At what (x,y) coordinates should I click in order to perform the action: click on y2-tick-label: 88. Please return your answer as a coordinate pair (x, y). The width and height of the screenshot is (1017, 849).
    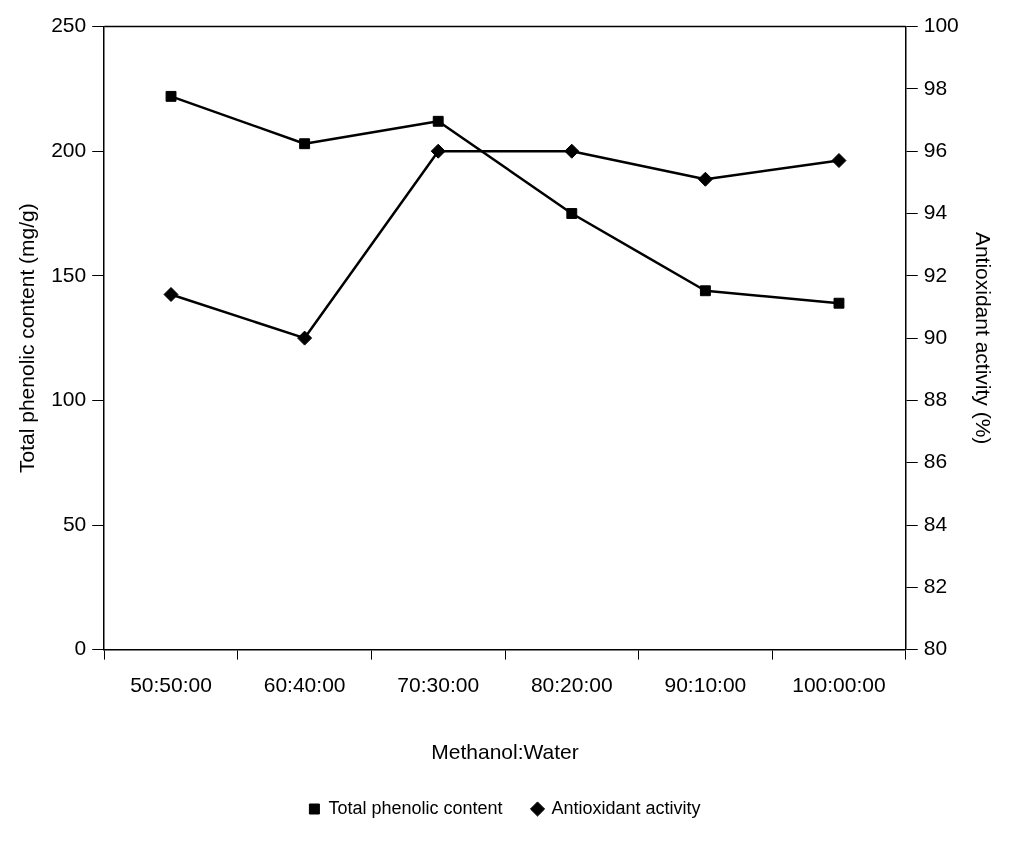
    Looking at the image, I should click on (935, 399).